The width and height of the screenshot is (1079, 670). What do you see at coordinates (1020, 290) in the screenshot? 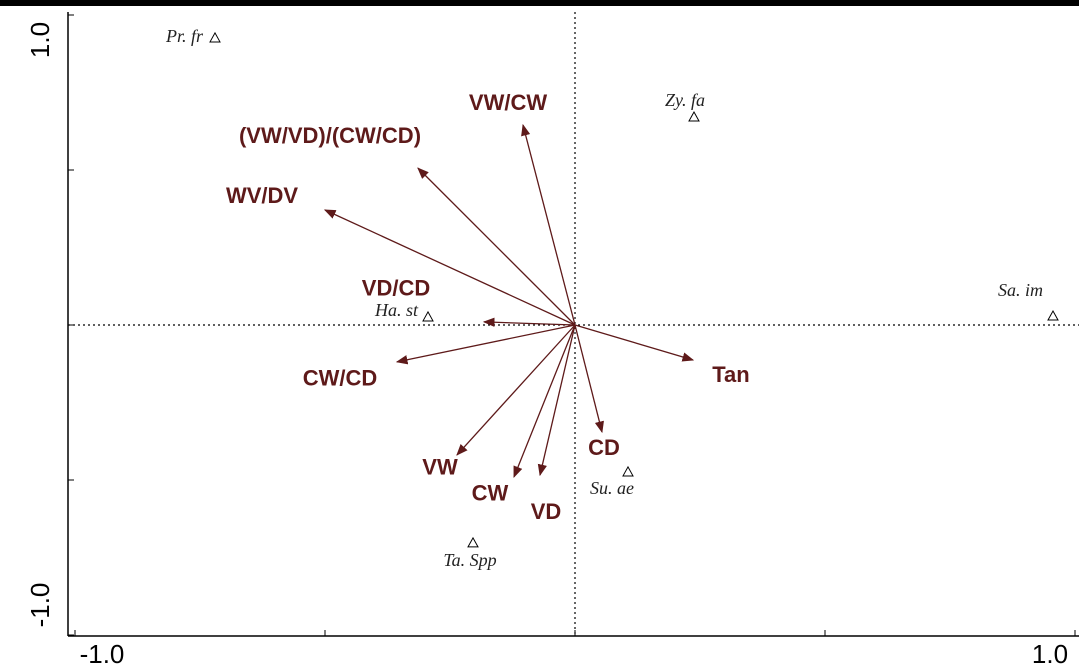
I see `species-label: Sa. im` at bounding box center [1020, 290].